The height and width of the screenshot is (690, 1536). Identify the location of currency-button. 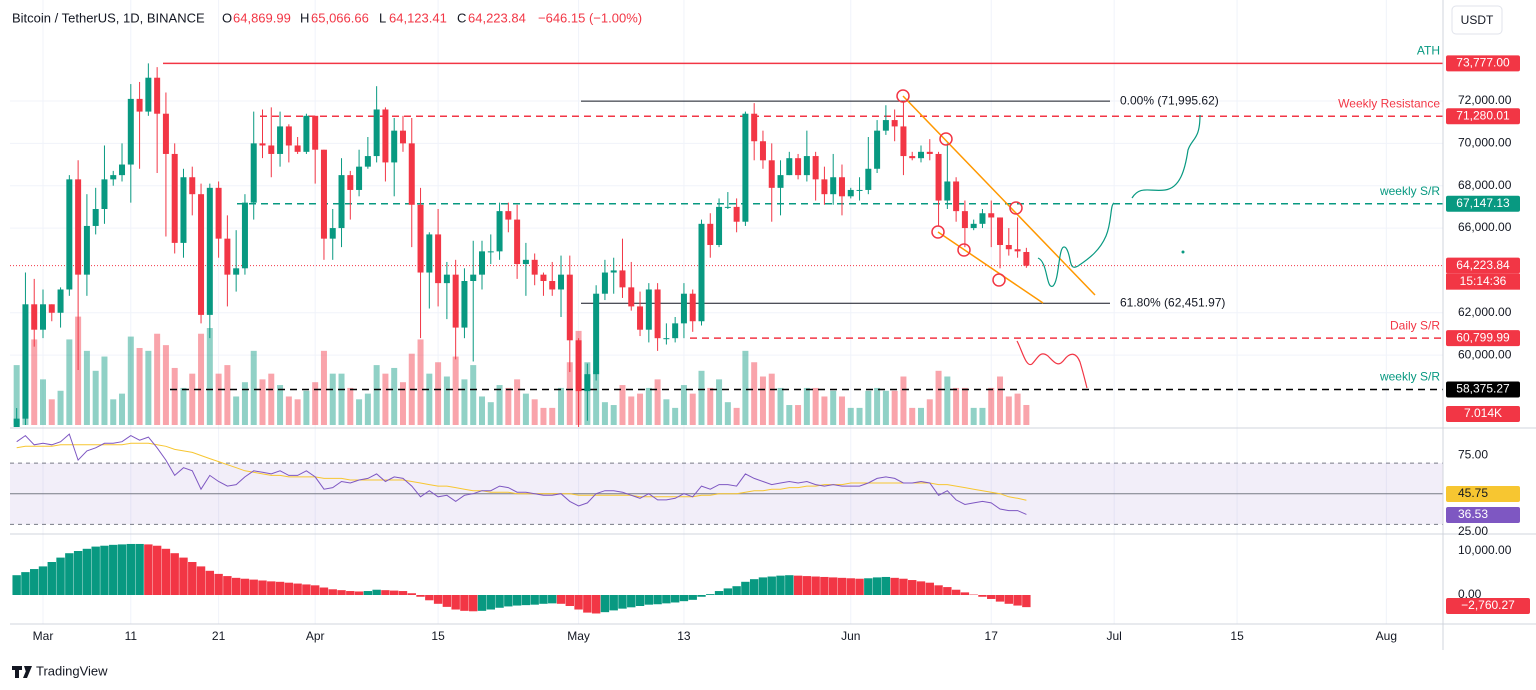
(1477, 20).